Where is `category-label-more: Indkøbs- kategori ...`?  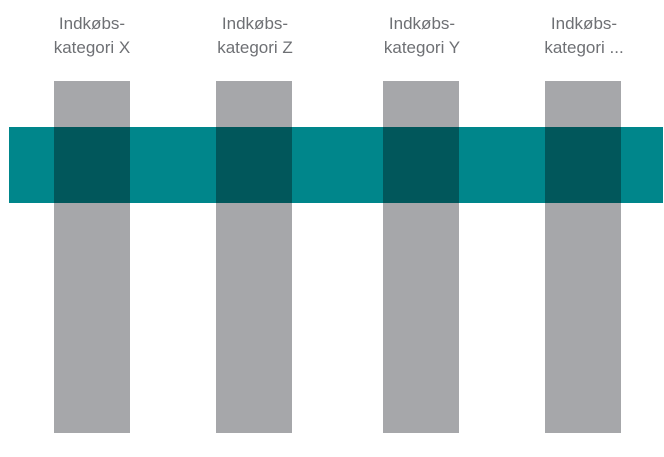
category-label-more: Indkøbs- kategori ... is located at coordinates (584, 36).